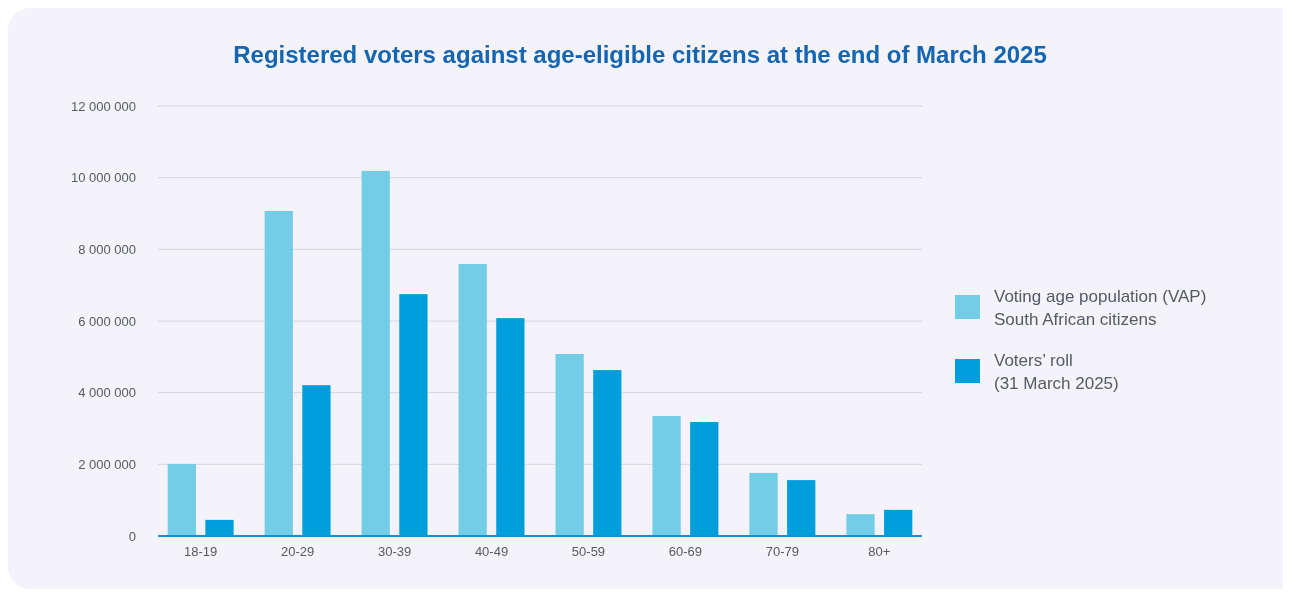 This screenshot has width=1291, height=597. What do you see at coordinates (107, 464) in the screenshot?
I see `y-tick-label: 2 000 000` at bounding box center [107, 464].